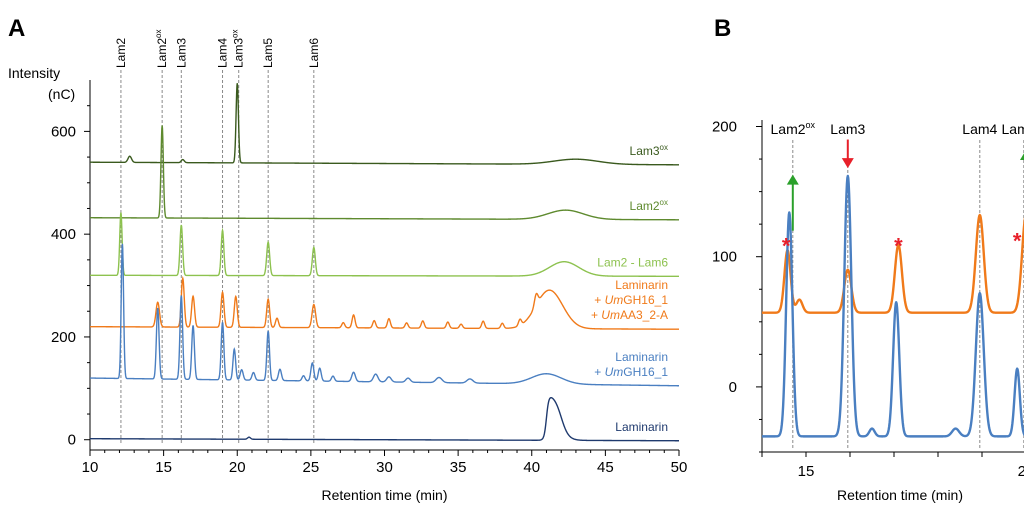 This screenshot has height=512, width=1024. I want to click on y-tick-label-b: 200, so click(724, 127).